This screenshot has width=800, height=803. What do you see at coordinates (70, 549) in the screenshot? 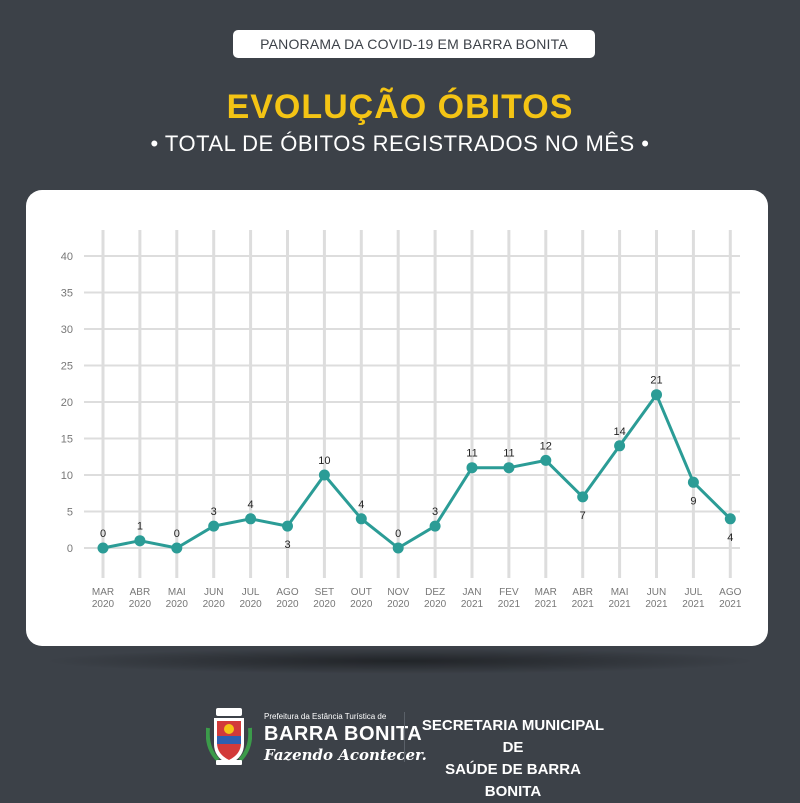
I see `y-tick-label: 0` at bounding box center [70, 549].